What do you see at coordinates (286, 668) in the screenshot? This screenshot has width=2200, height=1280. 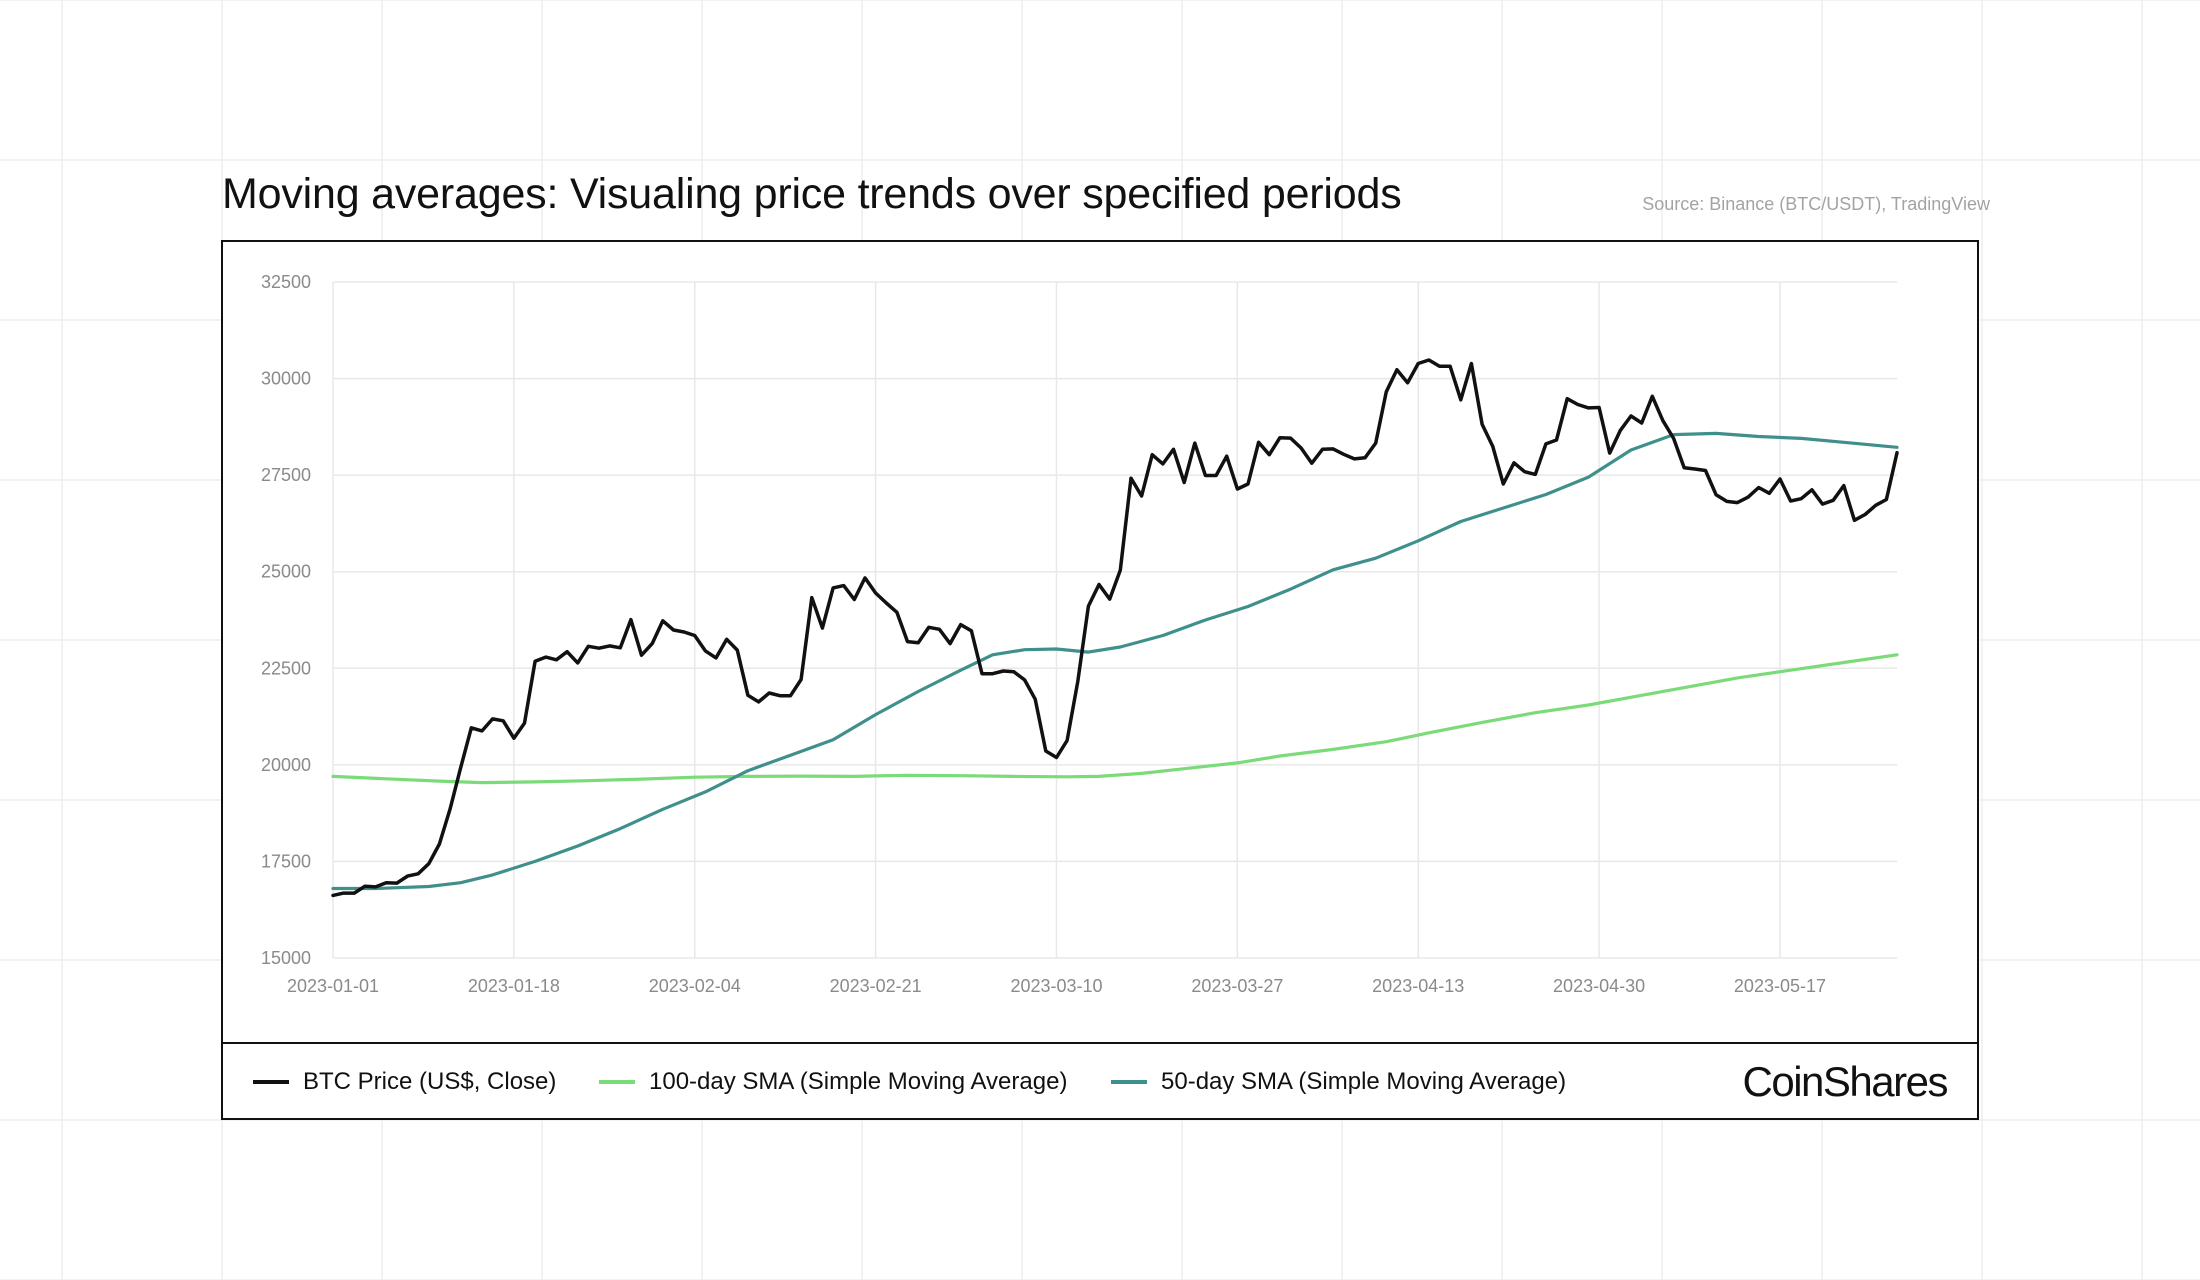 I see `y-tick-label: 22500` at bounding box center [286, 668].